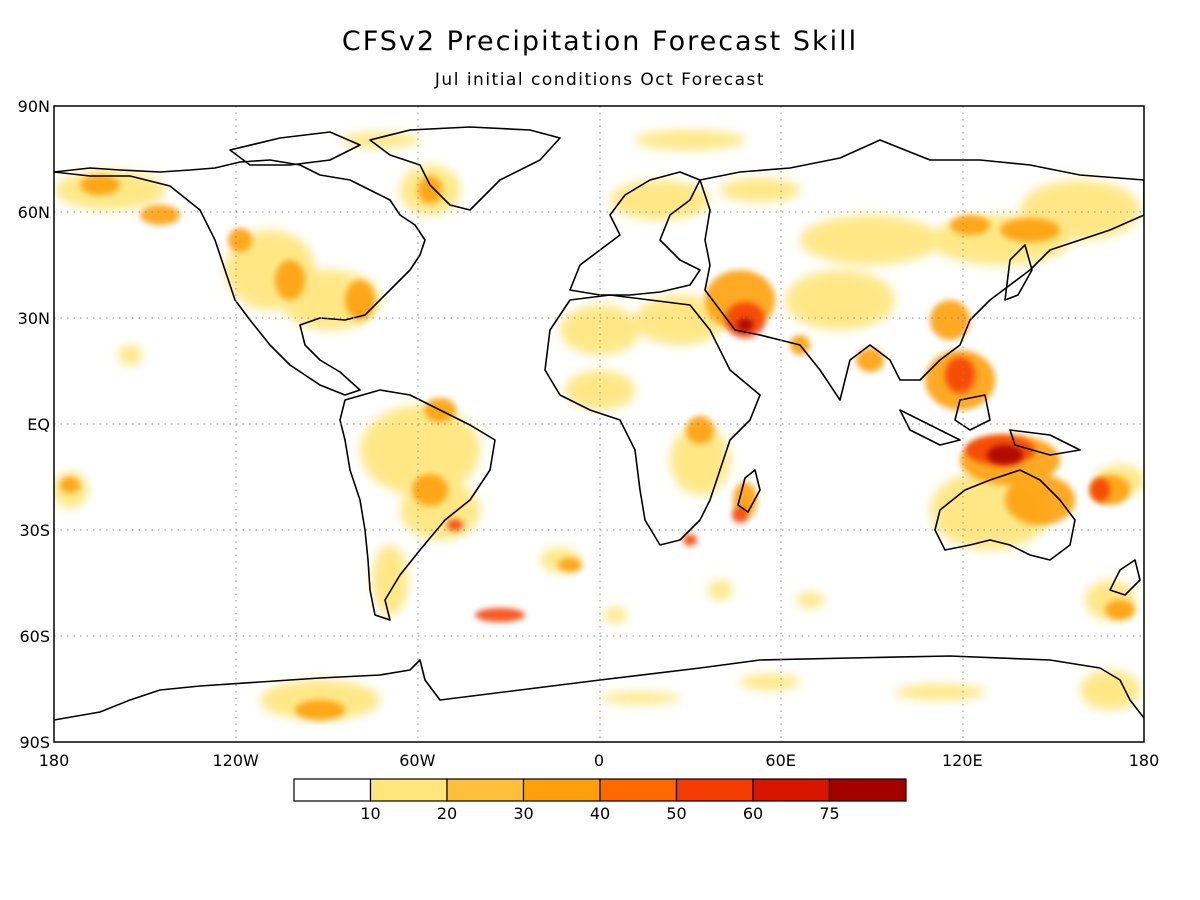  Describe the element at coordinates (34, 106) in the screenshot. I see `lat-label: 90N` at that location.